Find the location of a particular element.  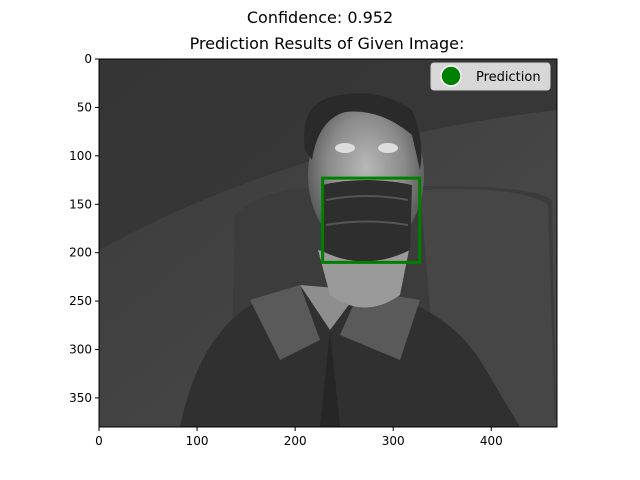

prediction-bounding-box is located at coordinates (371, 220).